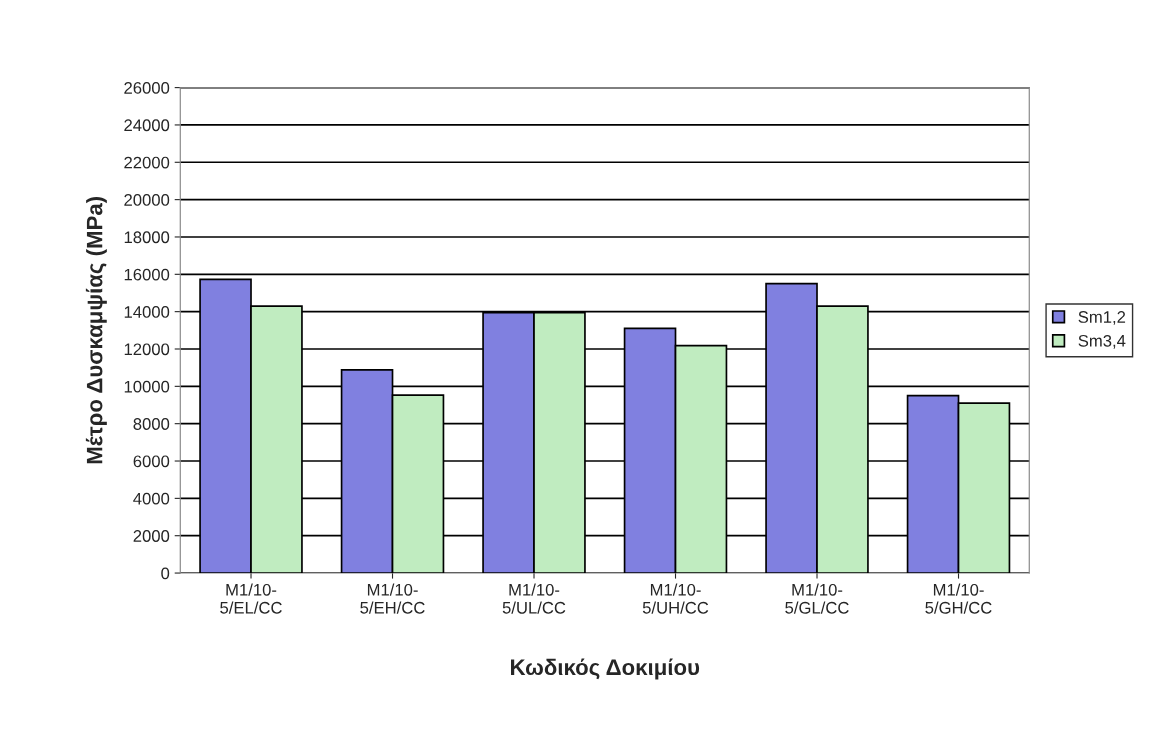 The height and width of the screenshot is (730, 1163). What do you see at coordinates (605, 669) in the screenshot?
I see `x-axis-title: Κωδικός Δοκιμίου` at bounding box center [605, 669].